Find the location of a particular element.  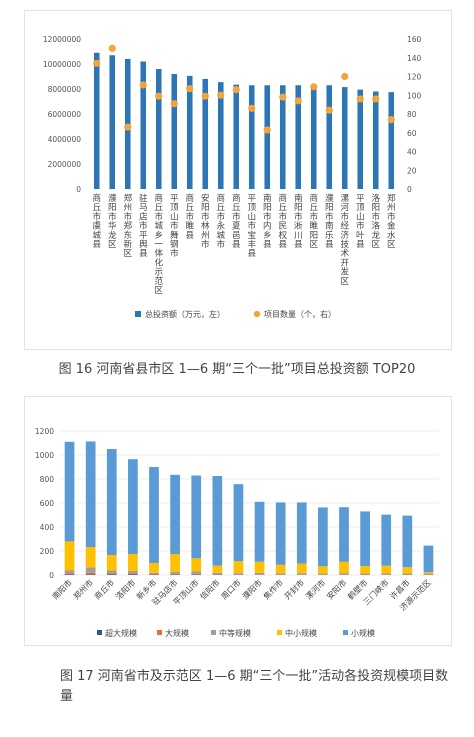

x-category-label: 商丘市城乡一体化示范区 is located at coordinates (158, 244).